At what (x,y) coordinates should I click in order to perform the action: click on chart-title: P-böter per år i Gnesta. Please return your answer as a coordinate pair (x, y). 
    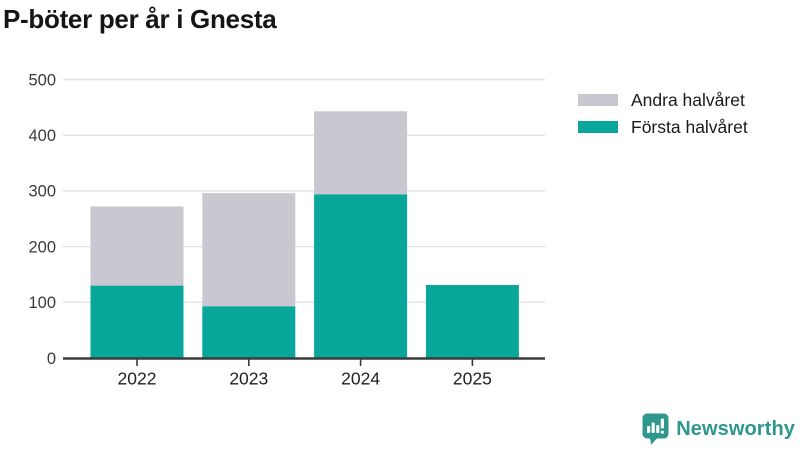
    Looking at the image, I should click on (140, 19).